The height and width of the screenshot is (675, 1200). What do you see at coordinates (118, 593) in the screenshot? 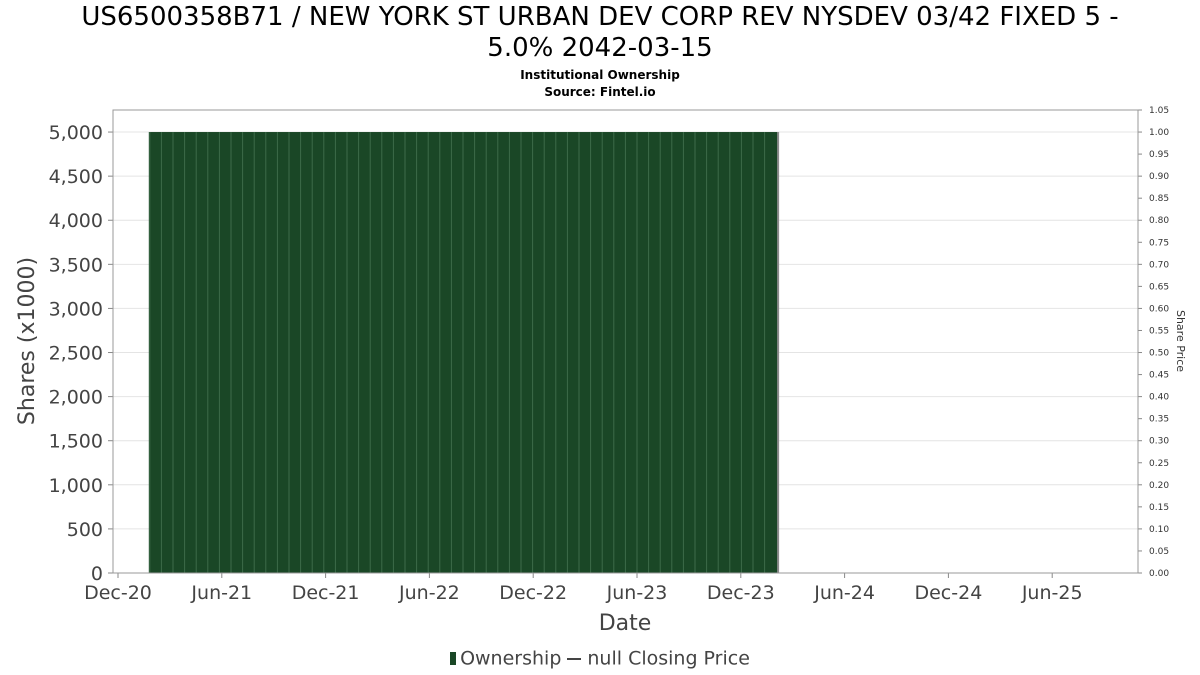
I see `x-tick-label: Dec-20` at bounding box center [118, 593].